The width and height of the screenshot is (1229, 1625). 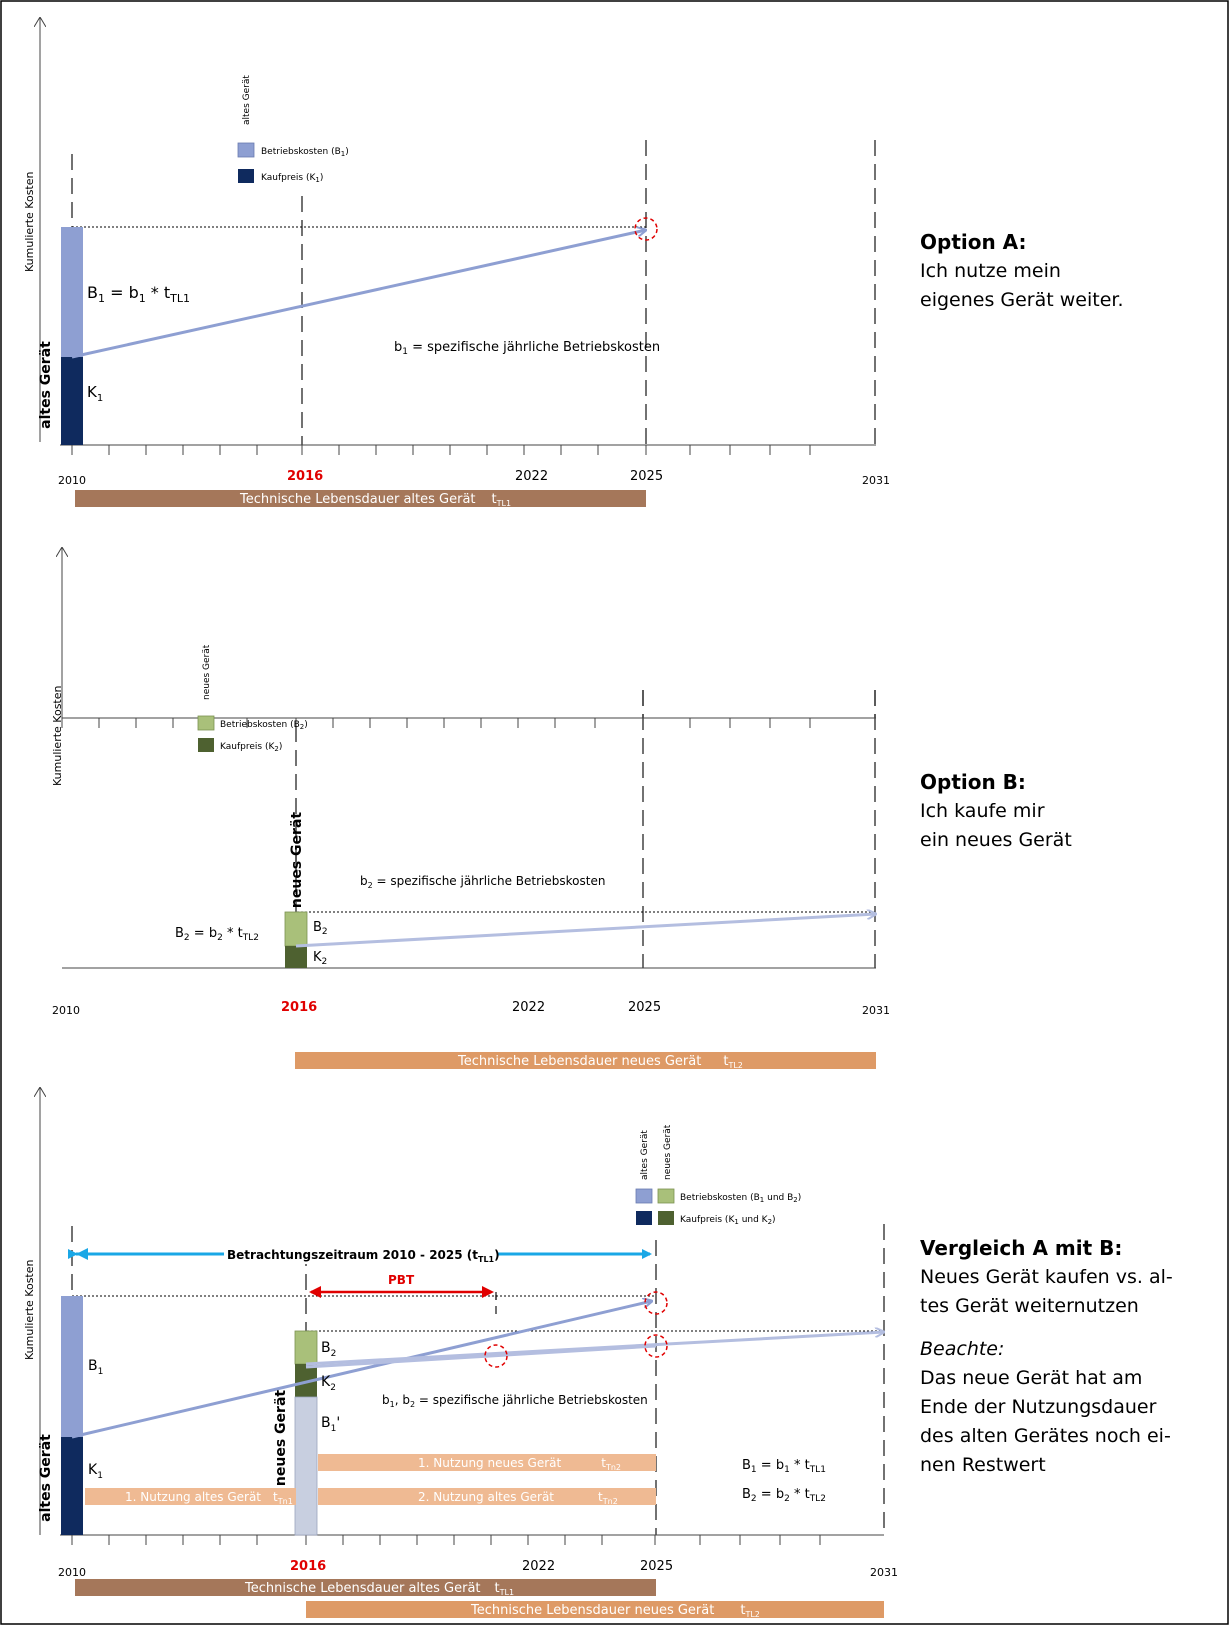 I want to click on period-label: Betrachtungszeitraum 2010 - 2025 (tTL1), so click(x=363, y=1256).